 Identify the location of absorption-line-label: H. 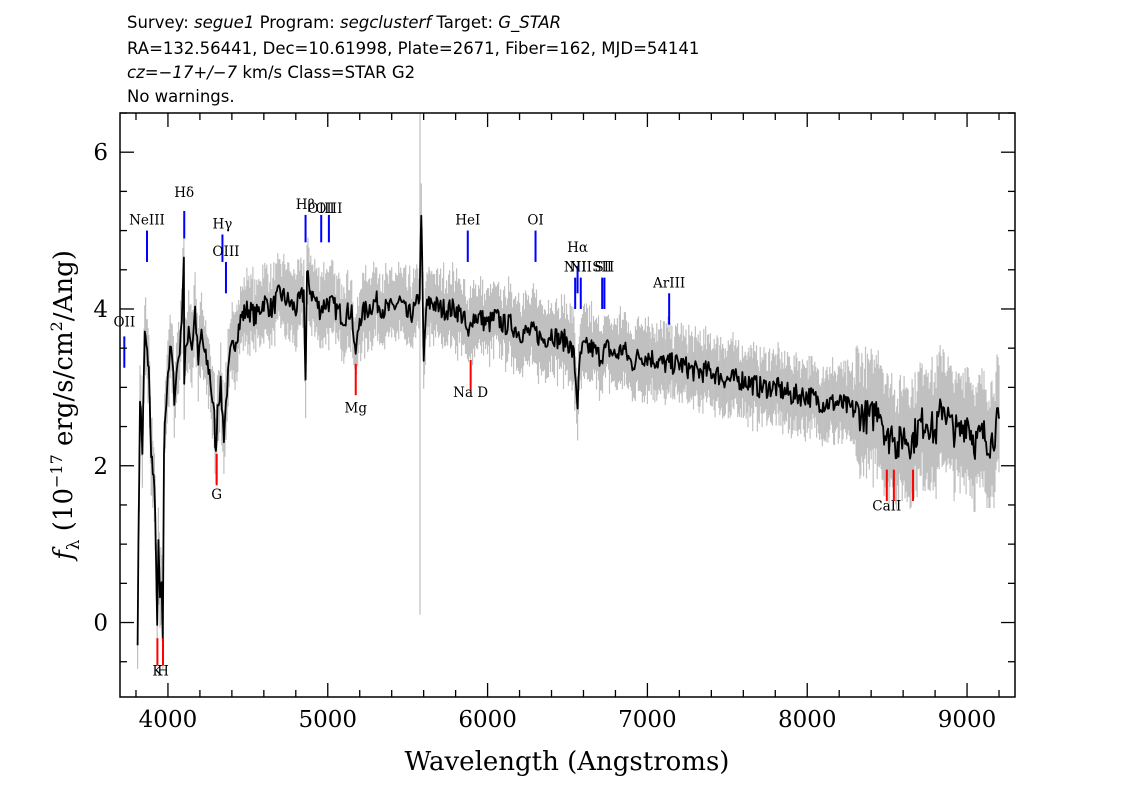
(163, 671).